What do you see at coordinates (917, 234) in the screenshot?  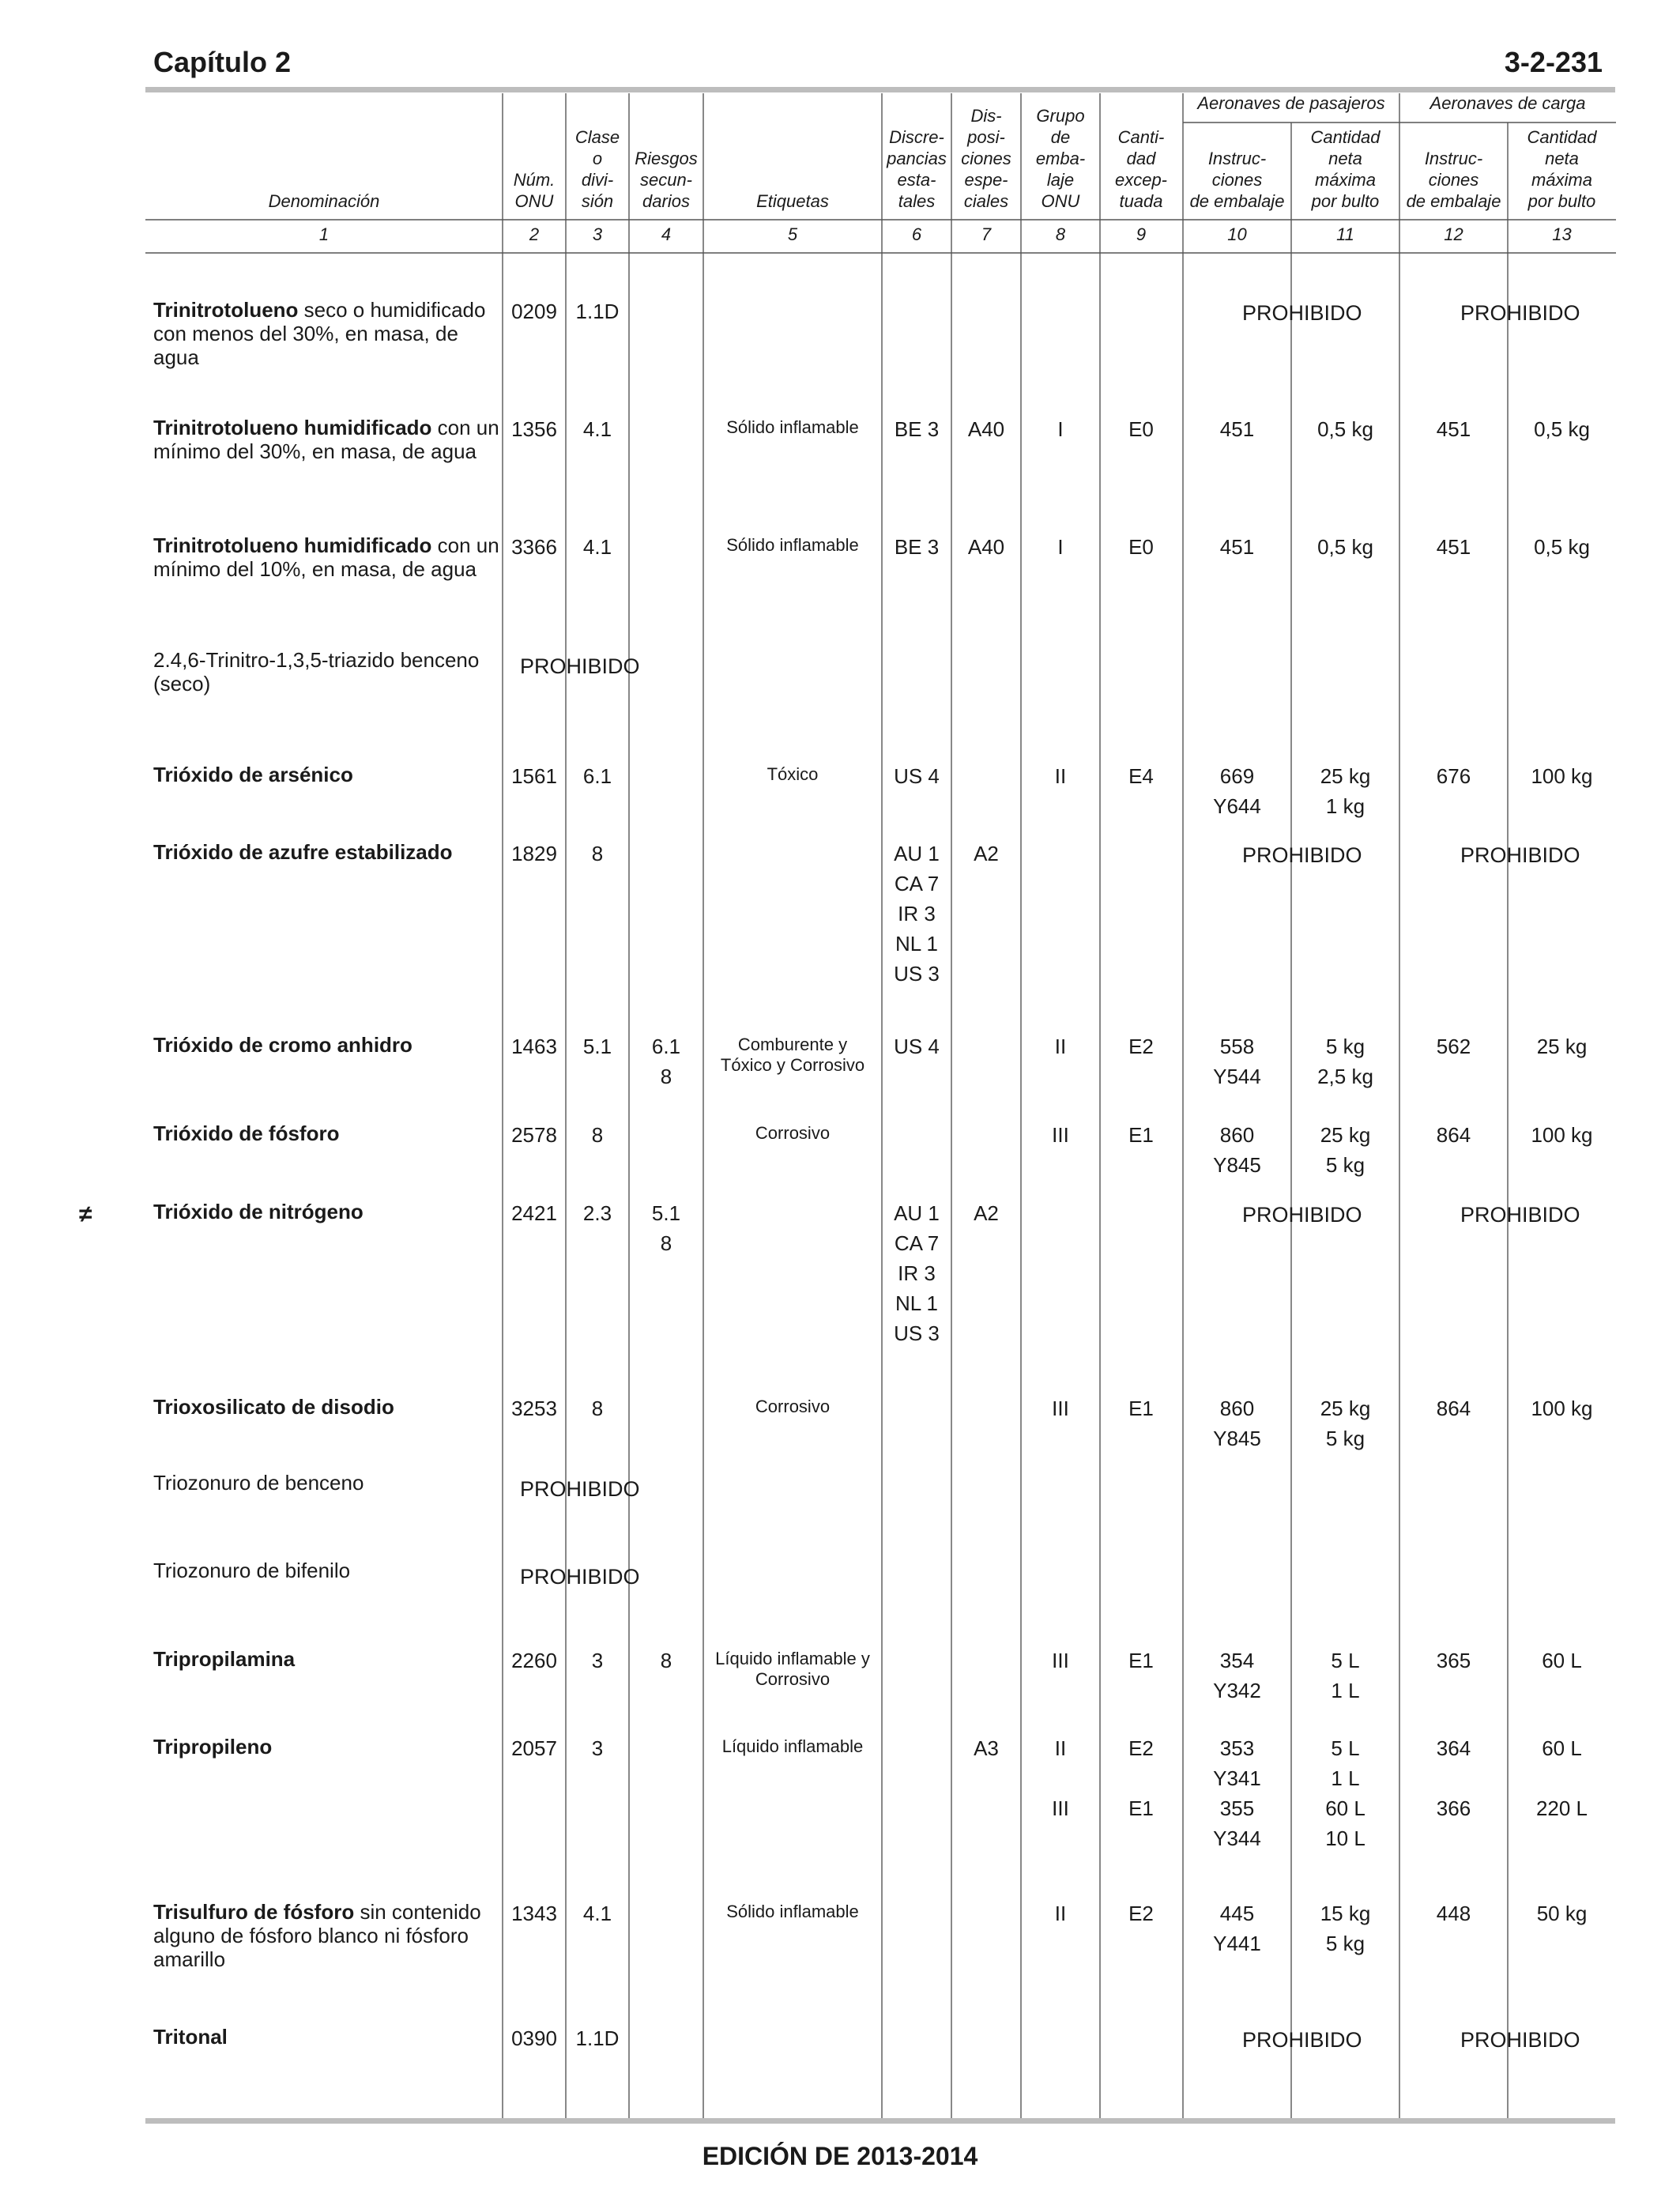 I see `column-number: 6` at bounding box center [917, 234].